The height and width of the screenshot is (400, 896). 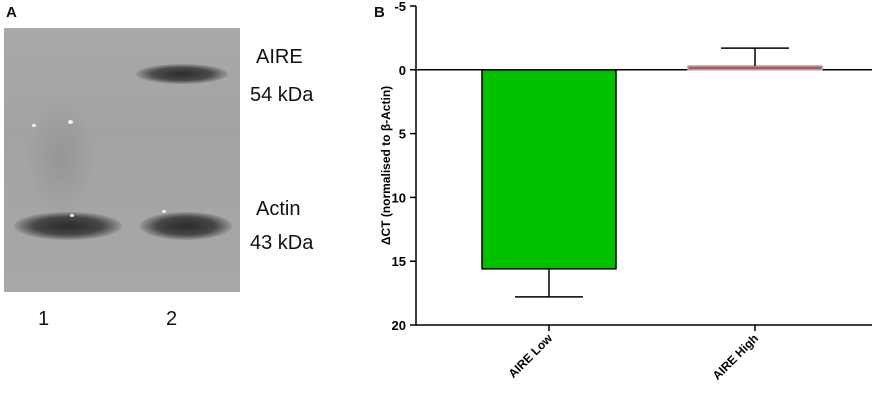 What do you see at coordinates (279, 57) in the screenshot?
I see `aire-band-name: AIRE` at bounding box center [279, 57].